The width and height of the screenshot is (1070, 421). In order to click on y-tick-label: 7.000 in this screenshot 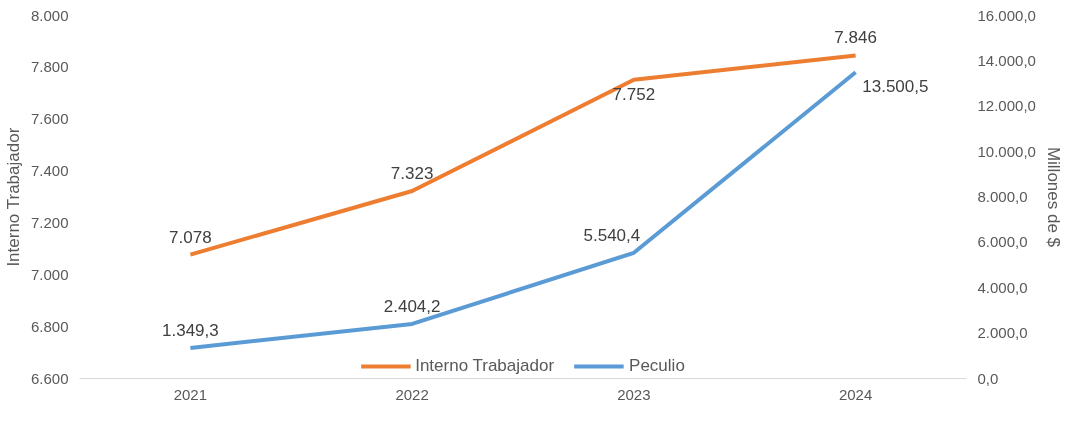, I will do `click(49, 274)`.